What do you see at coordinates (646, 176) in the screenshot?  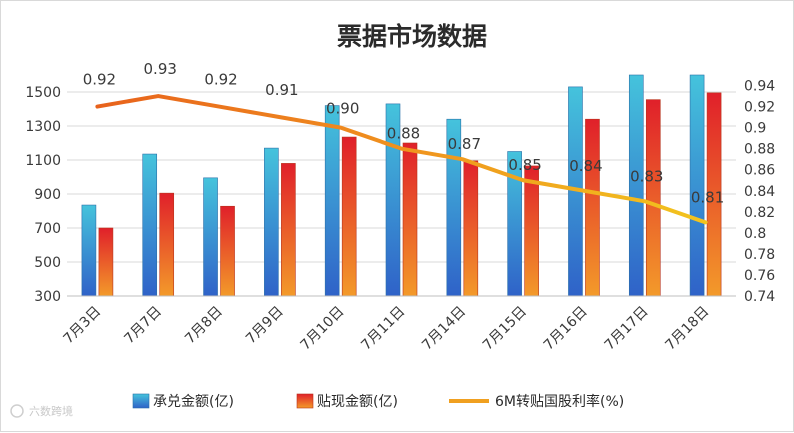 I see `rate-data-label: 0.83` at bounding box center [646, 176].